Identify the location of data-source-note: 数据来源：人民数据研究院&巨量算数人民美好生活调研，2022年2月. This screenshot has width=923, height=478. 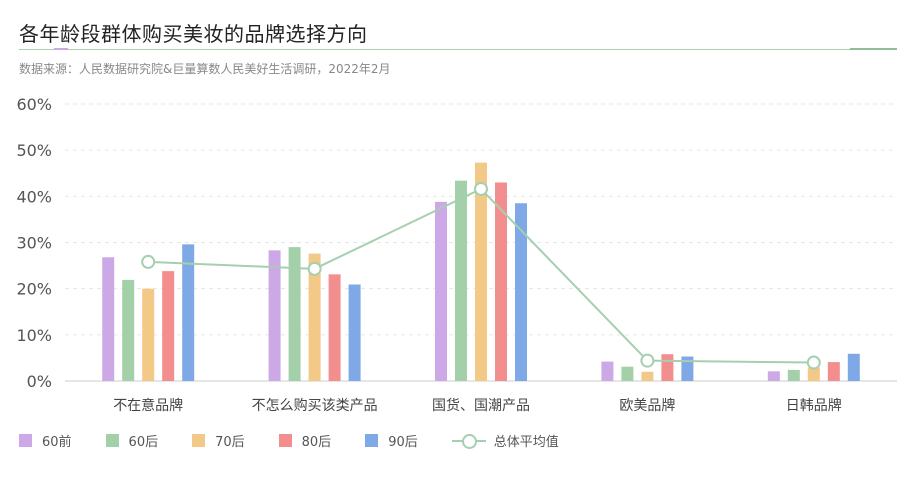
(205, 69).